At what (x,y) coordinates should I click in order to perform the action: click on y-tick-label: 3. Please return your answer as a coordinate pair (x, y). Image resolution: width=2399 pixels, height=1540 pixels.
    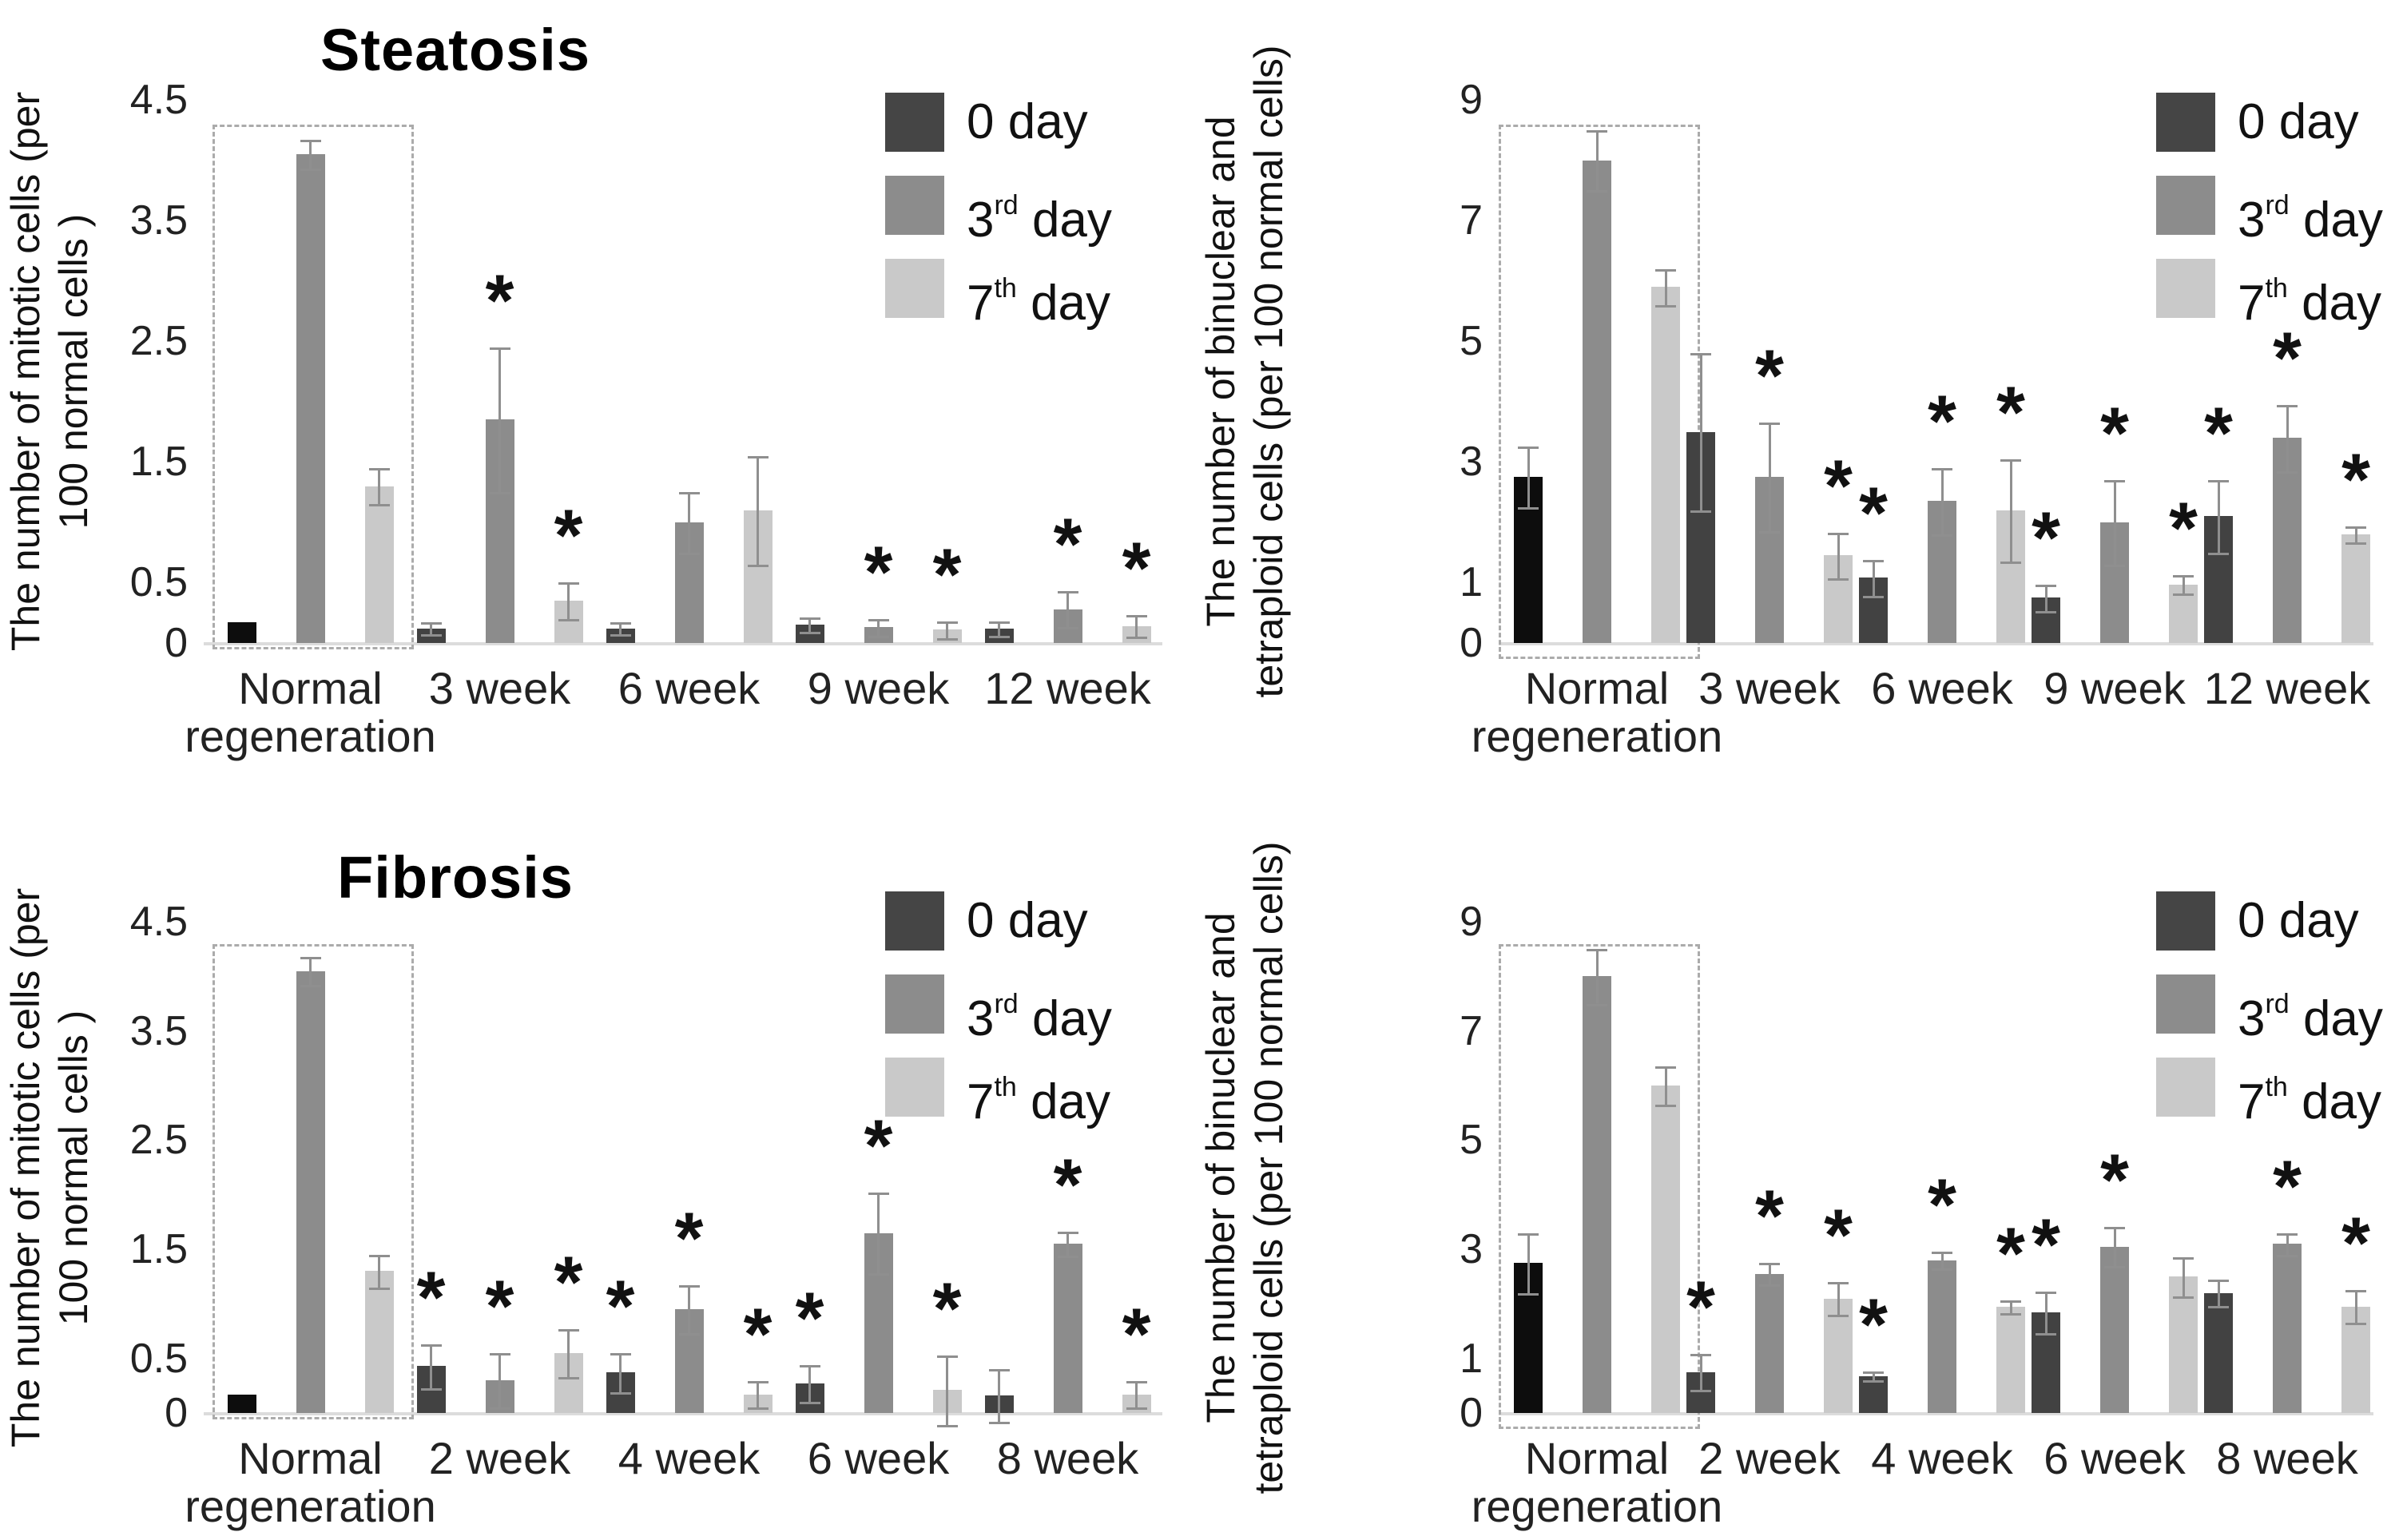
    Looking at the image, I should click on (1472, 1249).